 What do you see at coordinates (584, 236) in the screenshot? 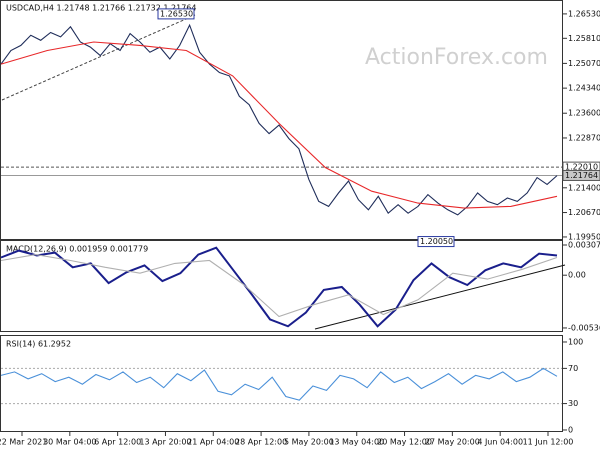
I see `y-tick-label: 1.19950` at bounding box center [584, 236].